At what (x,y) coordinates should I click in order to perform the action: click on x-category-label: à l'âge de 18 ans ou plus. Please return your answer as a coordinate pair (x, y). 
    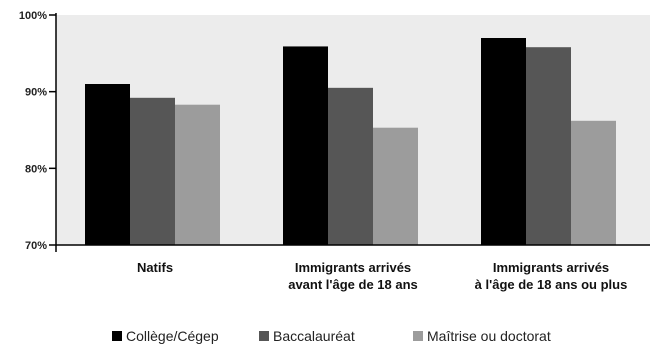
    Looking at the image, I should click on (551, 284).